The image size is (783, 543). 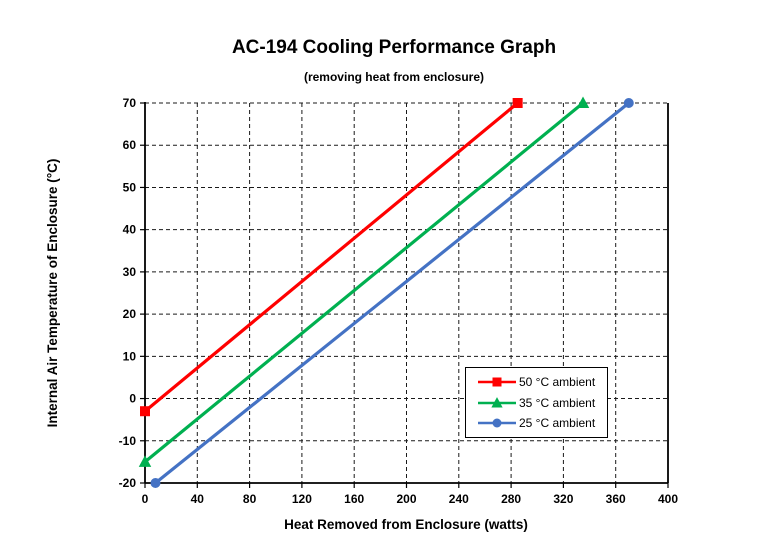 I want to click on legend-swatch-triangle-icon, so click(x=497, y=401).